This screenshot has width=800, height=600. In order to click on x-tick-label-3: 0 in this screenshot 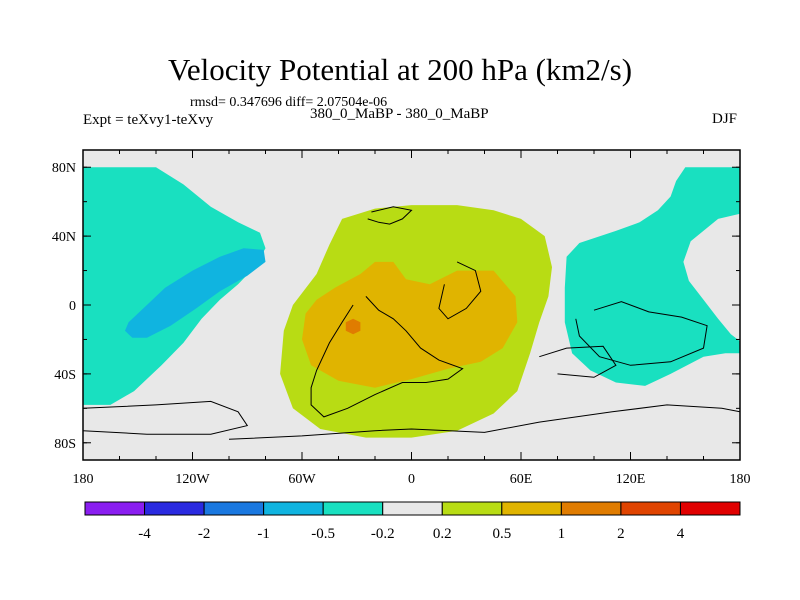, I will do `click(411, 479)`.